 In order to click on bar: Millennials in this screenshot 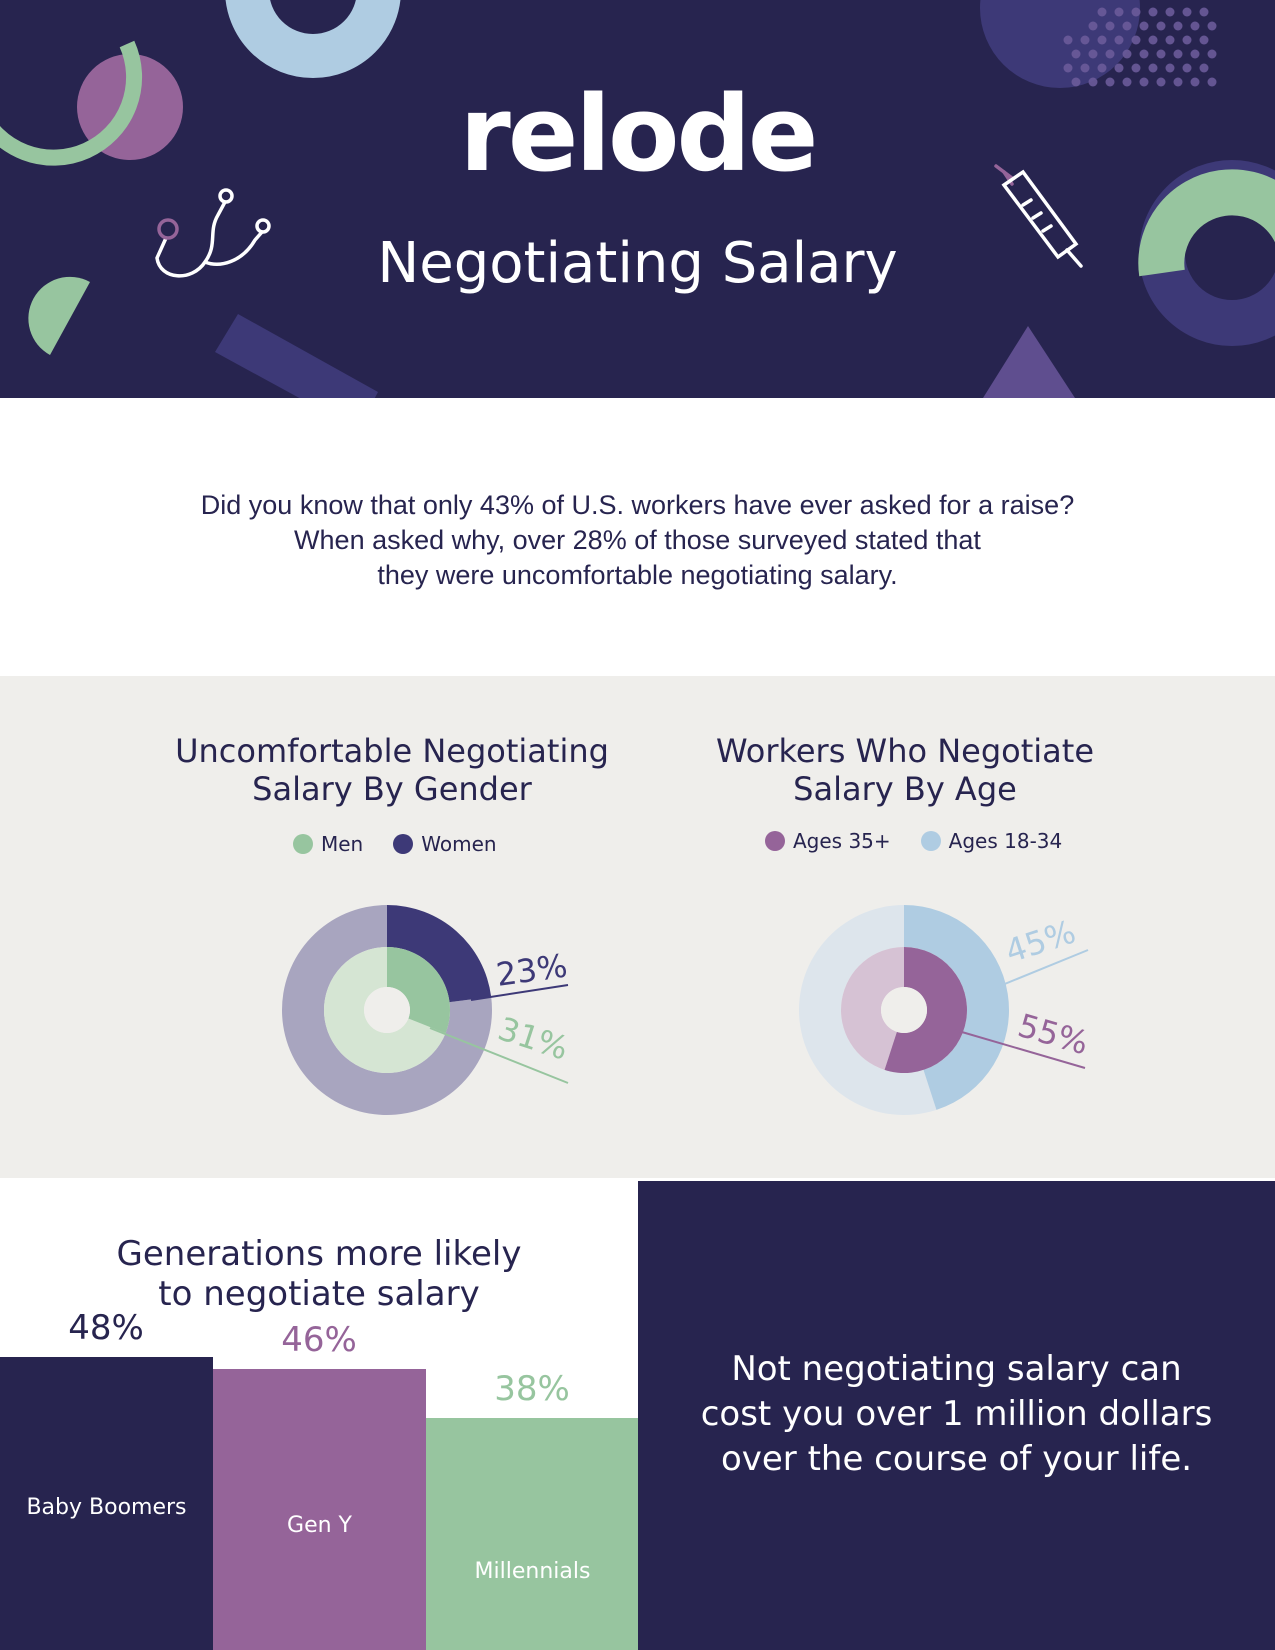, I will do `click(532, 1534)`.